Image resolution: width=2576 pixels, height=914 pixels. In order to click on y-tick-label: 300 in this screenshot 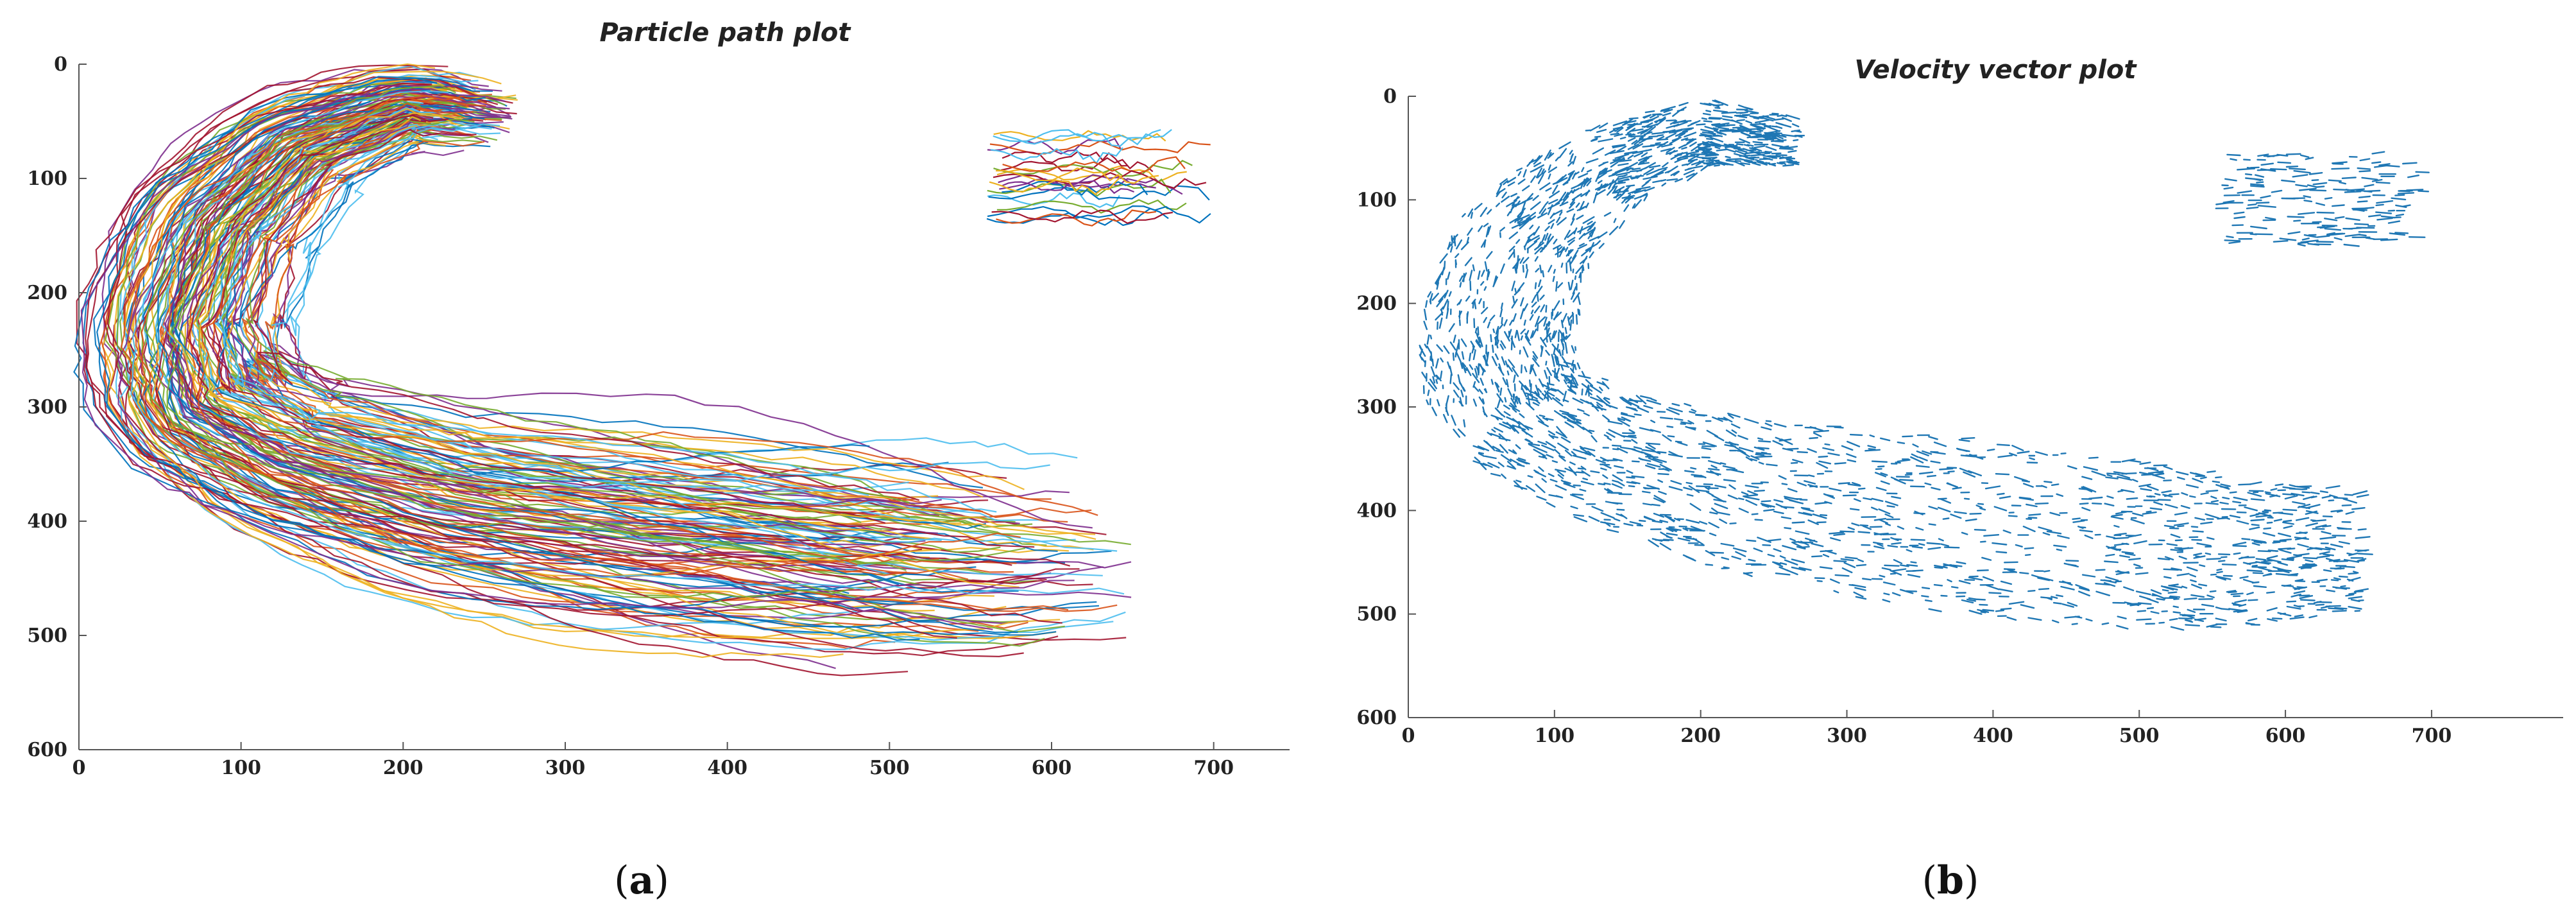, I will do `click(47, 407)`.